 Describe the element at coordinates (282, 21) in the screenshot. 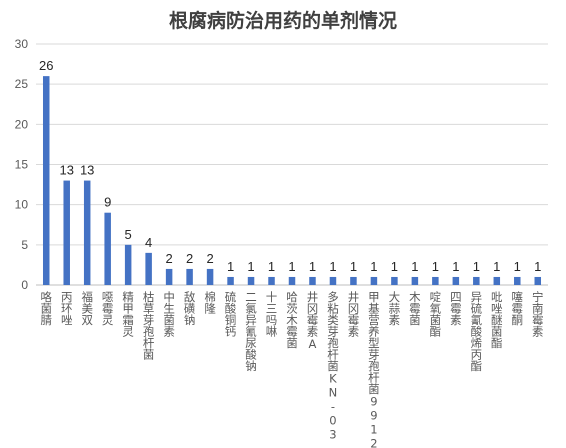

I see `chart-title: 根腐病防治用药的单剂情况` at that location.